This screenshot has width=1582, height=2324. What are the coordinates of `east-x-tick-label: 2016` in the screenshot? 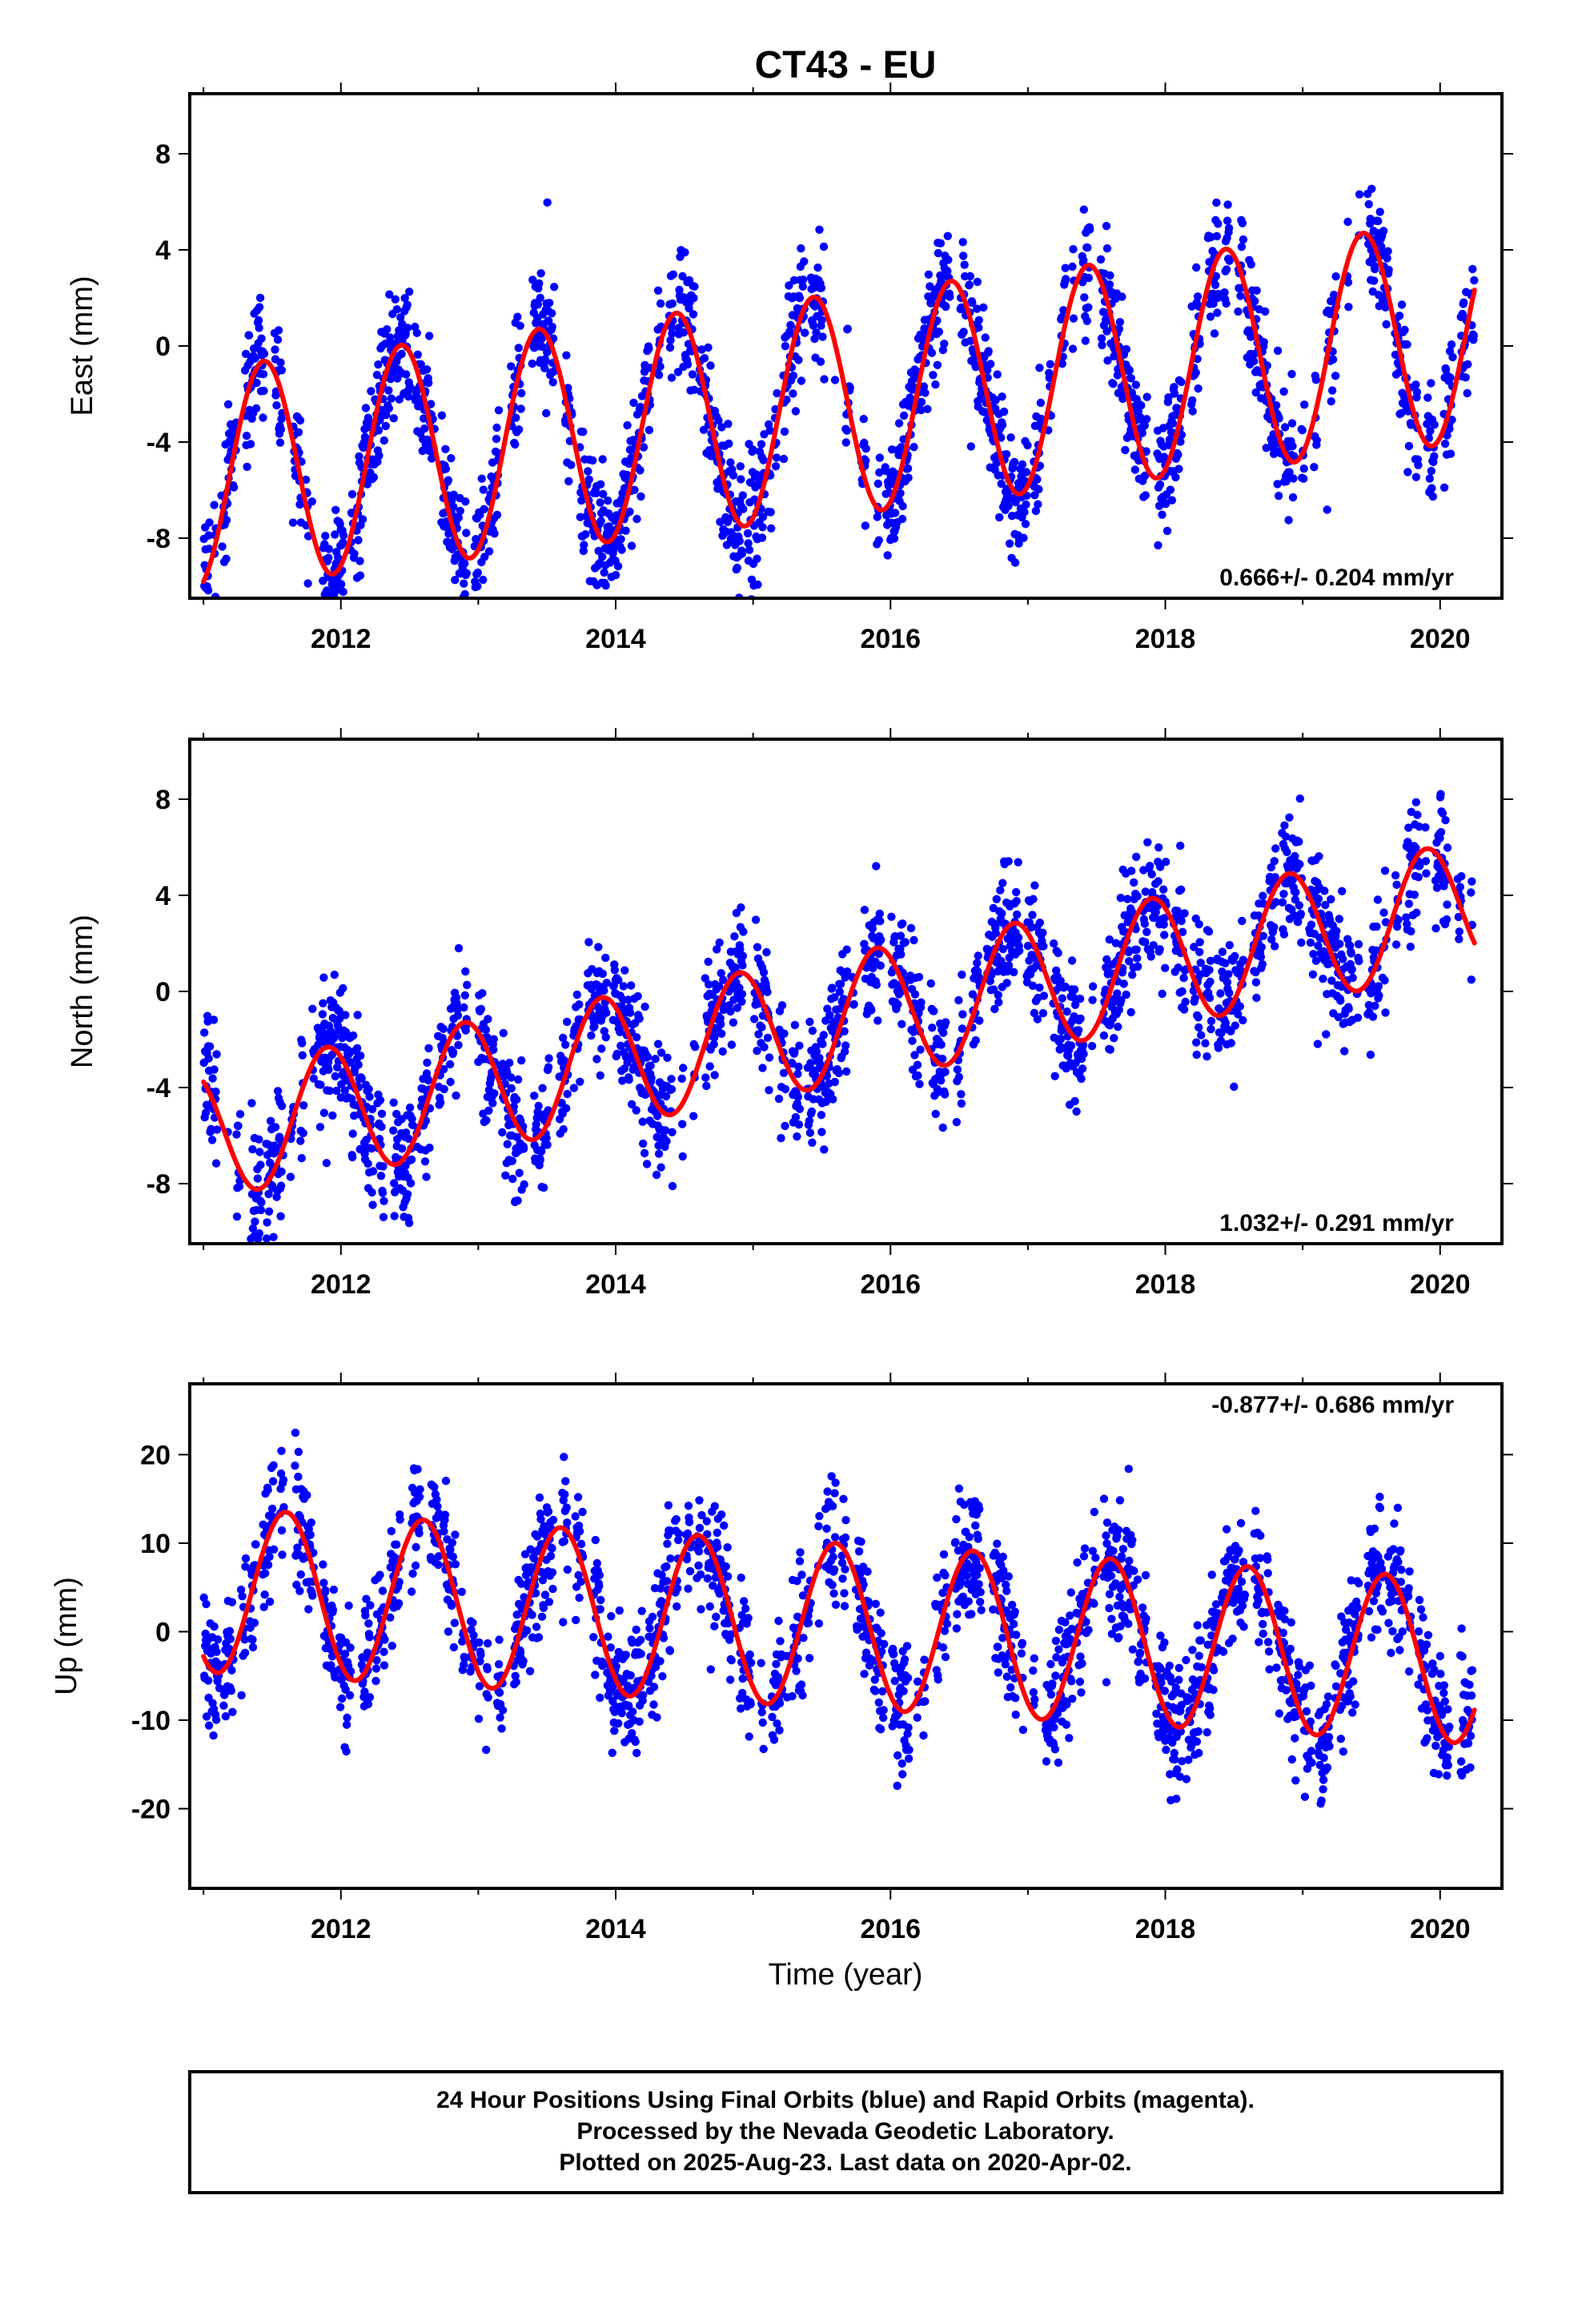 It's located at (891, 639).